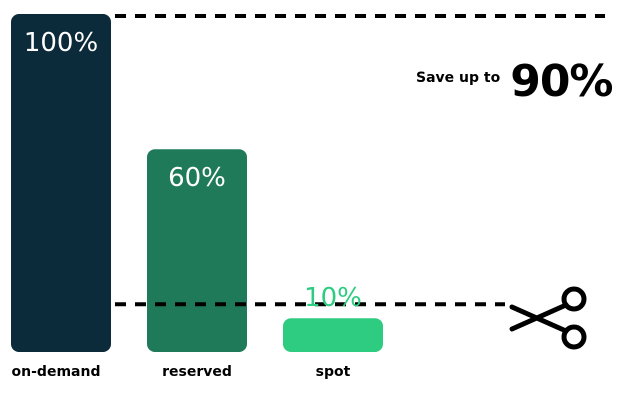 This screenshot has height=400, width=625. Describe the element at coordinates (561, 81) in the screenshot. I see `savings-value: 90%` at that location.